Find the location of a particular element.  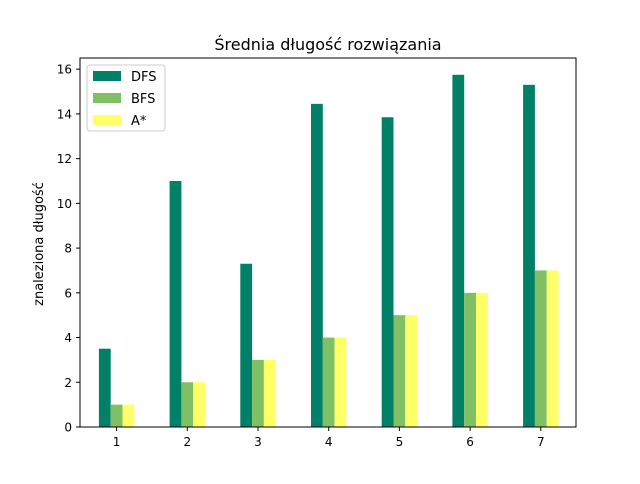

y-tick-label-12: 12 is located at coordinates (64, 159).